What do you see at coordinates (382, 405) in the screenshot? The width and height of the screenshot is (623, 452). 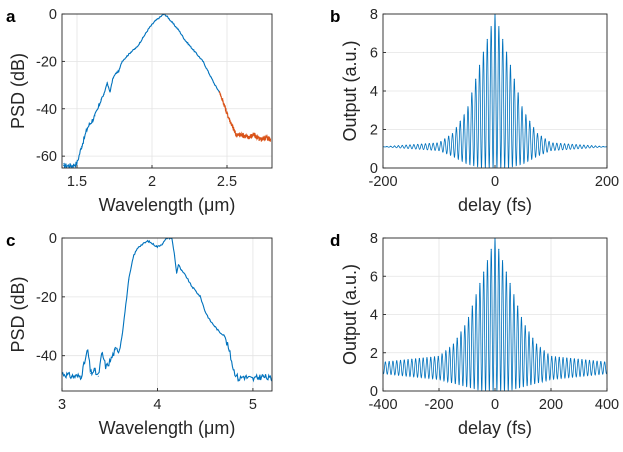 I see `x-tick-label: -400` at bounding box center [382, 405].